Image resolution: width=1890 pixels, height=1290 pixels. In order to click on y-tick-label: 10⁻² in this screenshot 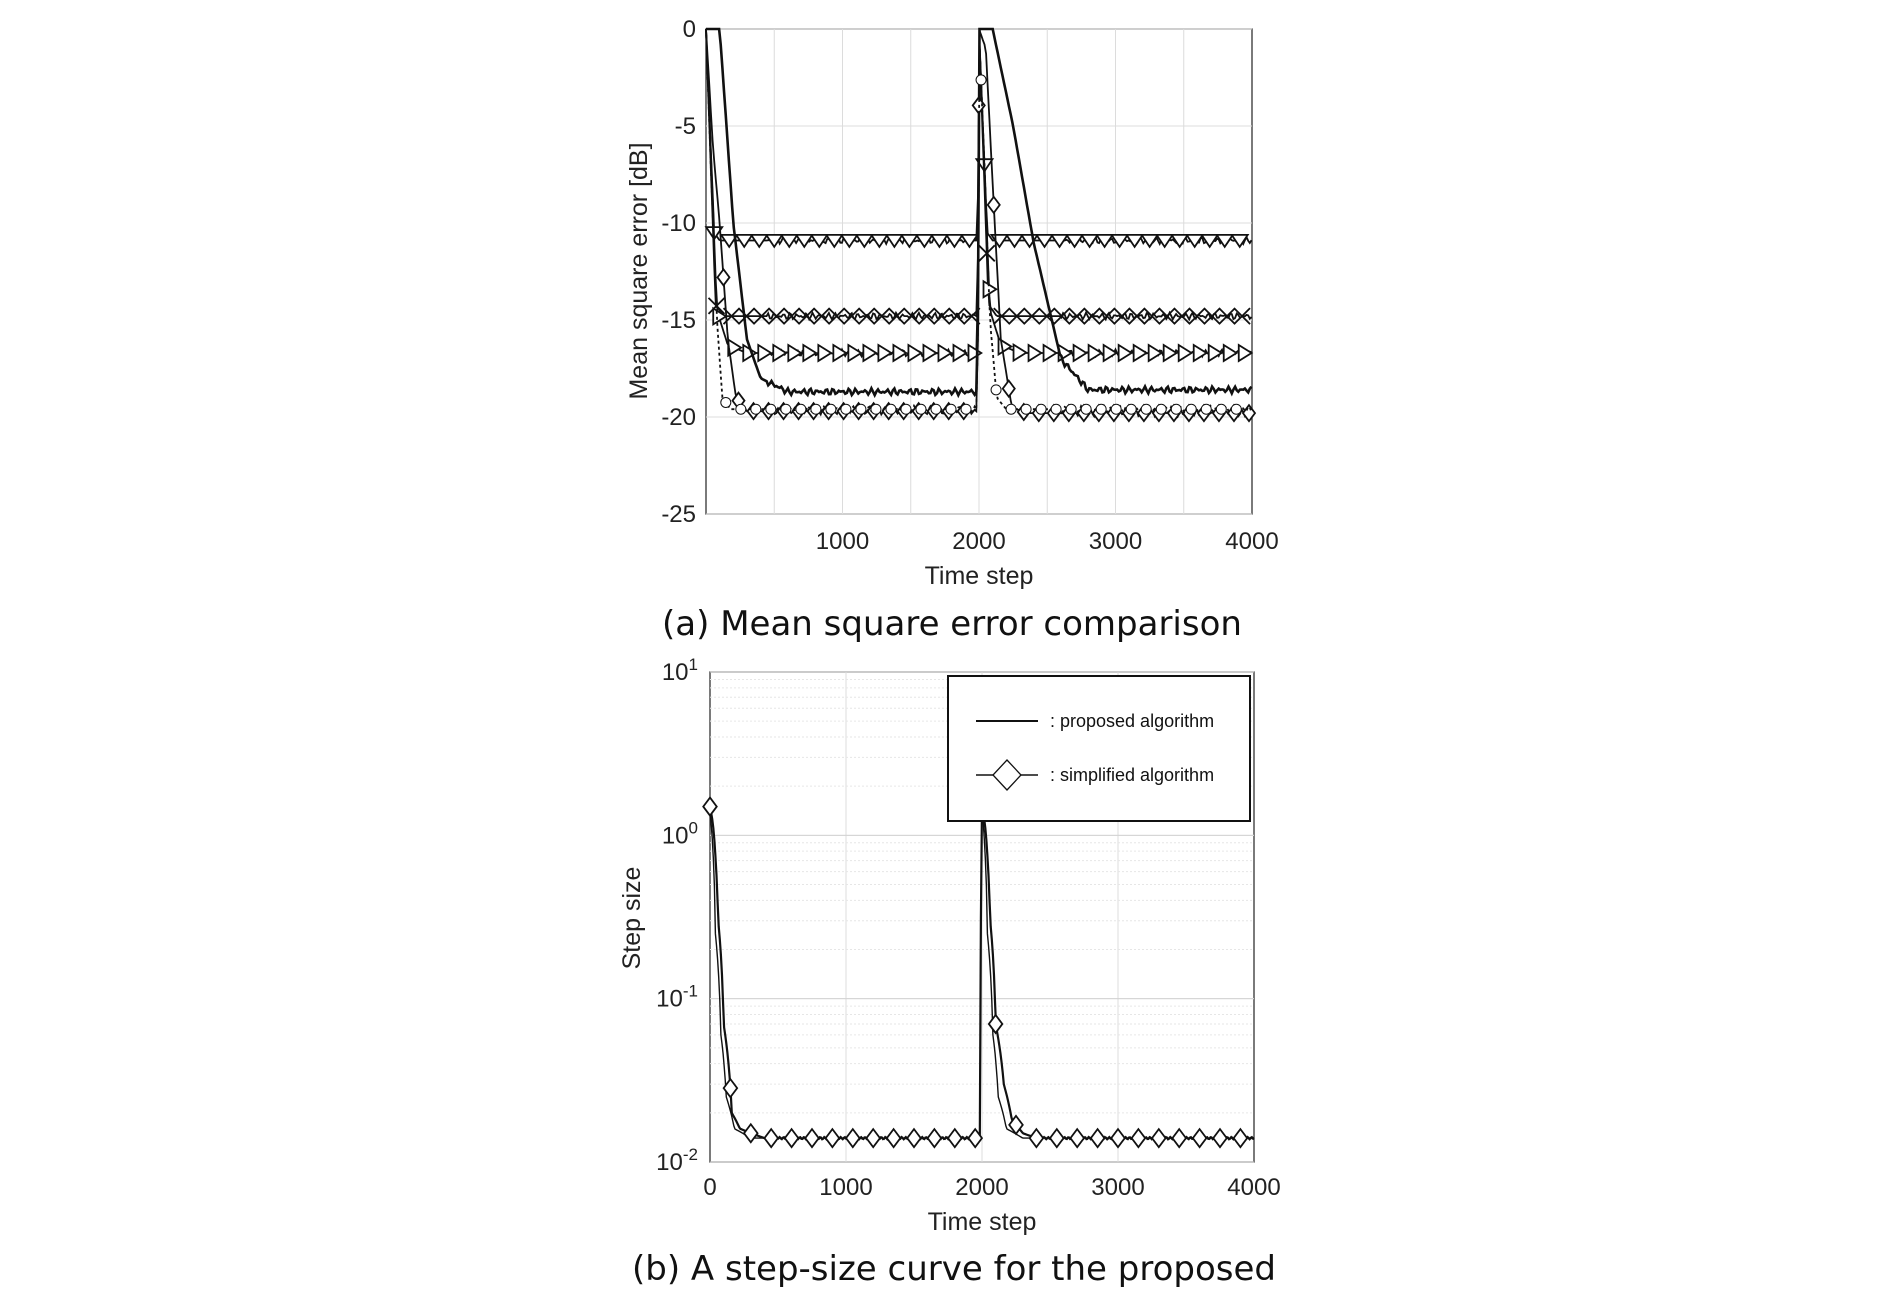, I will do `click(677, 1160)`.